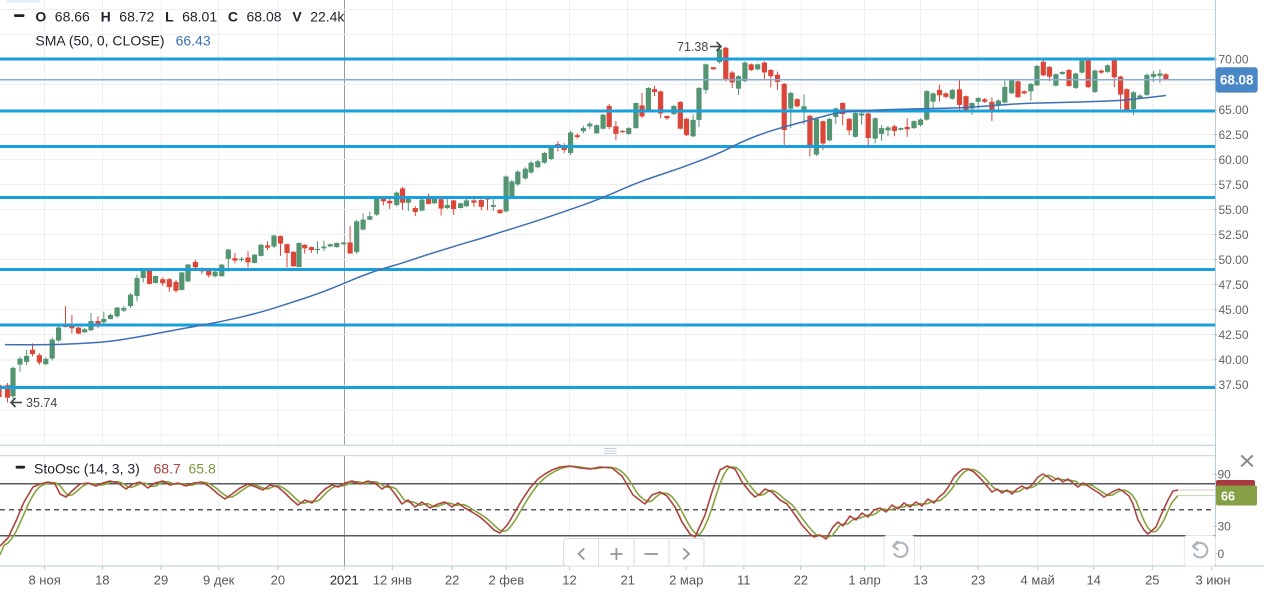  Describe the element at coordinates (864, 579) in the screenshot. I see `svg-text: 1 апр` at that location.